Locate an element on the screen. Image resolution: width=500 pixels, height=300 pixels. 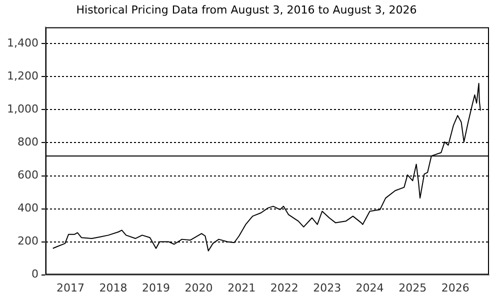
y-tick-label: 1,000 is located at coordinates (22, 109).